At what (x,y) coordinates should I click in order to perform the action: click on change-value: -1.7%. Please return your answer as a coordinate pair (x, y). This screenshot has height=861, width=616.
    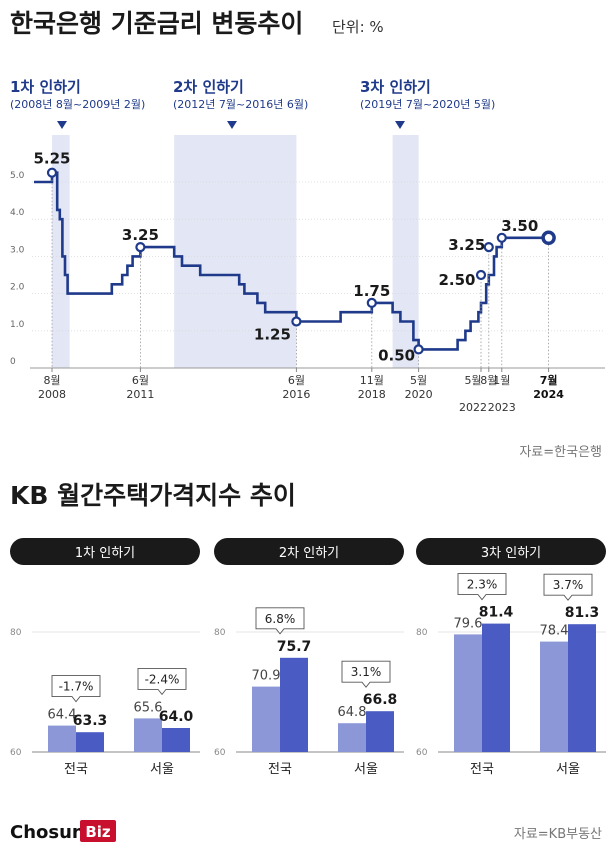
    Looking at the image, I should click on (76, 687).